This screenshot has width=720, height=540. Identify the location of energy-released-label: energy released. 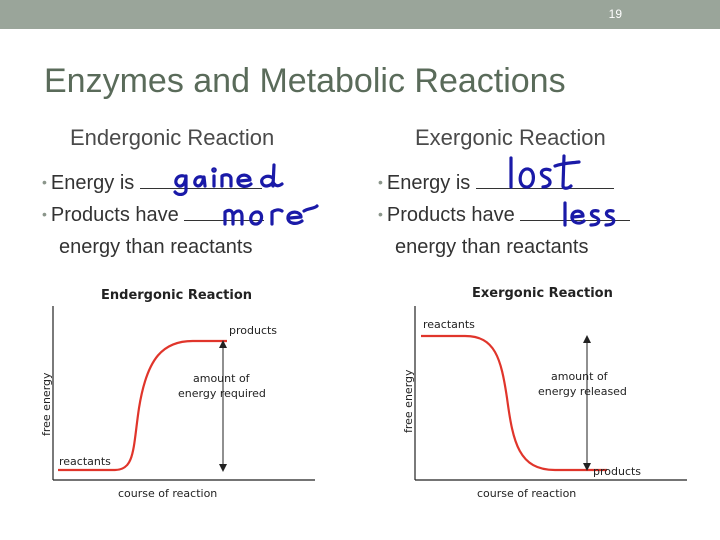
(582, 391).